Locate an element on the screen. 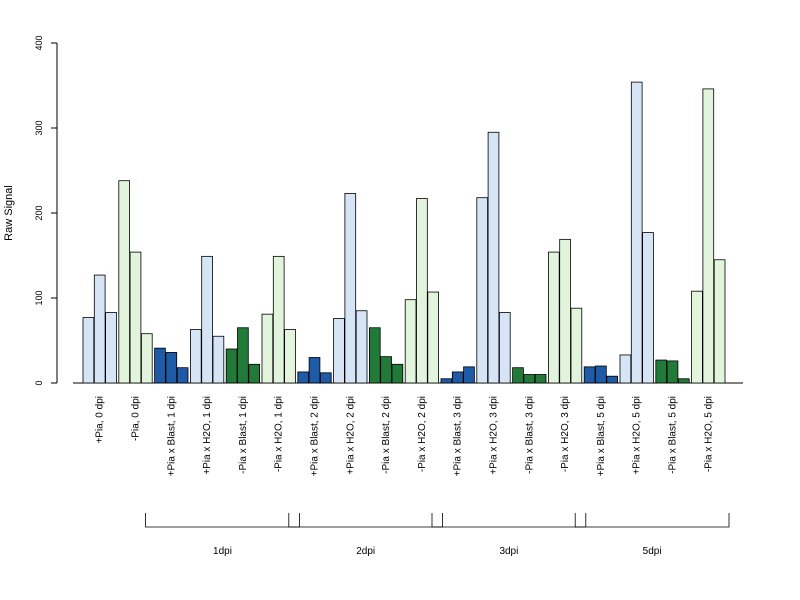 The height and width of the screenshot is (600, 800). timepoint-label: 2dpi is located at coordinates (365, 551).